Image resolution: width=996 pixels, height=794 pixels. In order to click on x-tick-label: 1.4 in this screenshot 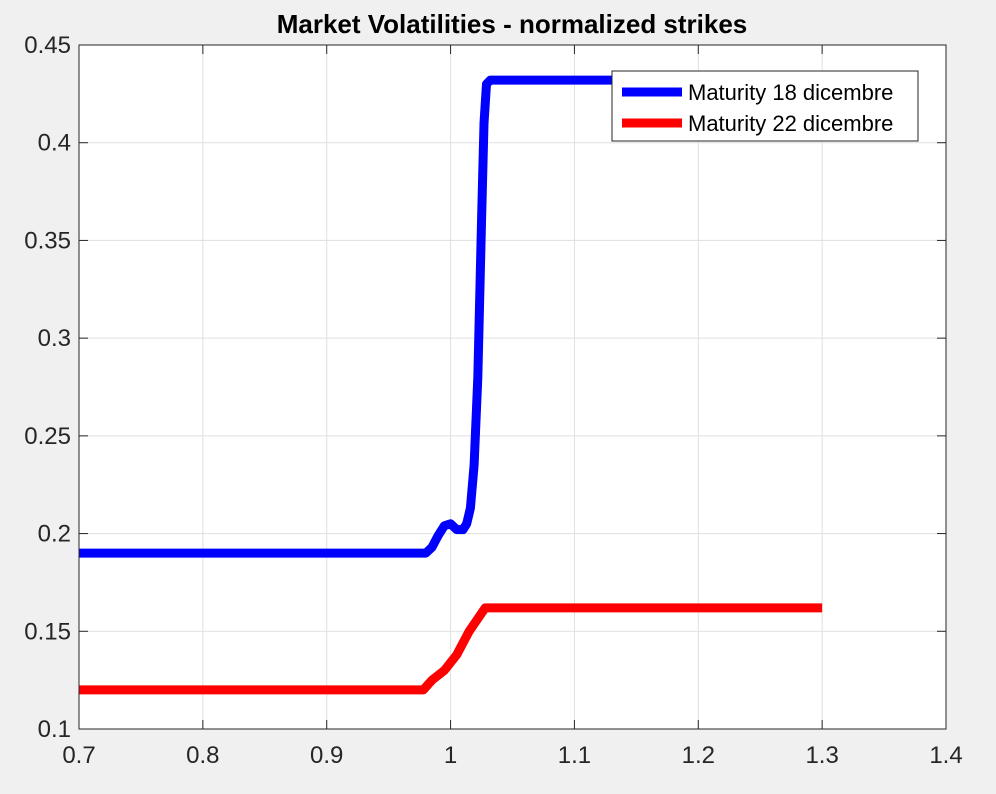, I will do `click(945, 755)`.